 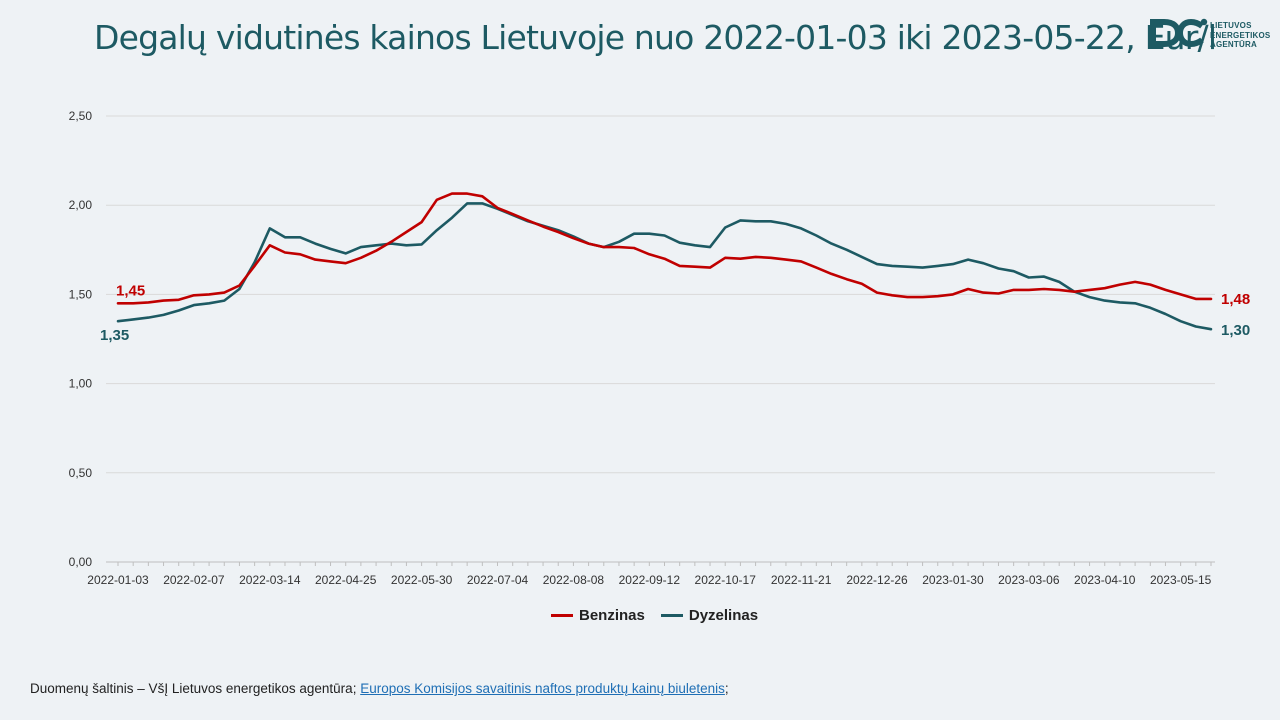 I want to click on legend-swatch-benzinas, so click(x=562, y=615).